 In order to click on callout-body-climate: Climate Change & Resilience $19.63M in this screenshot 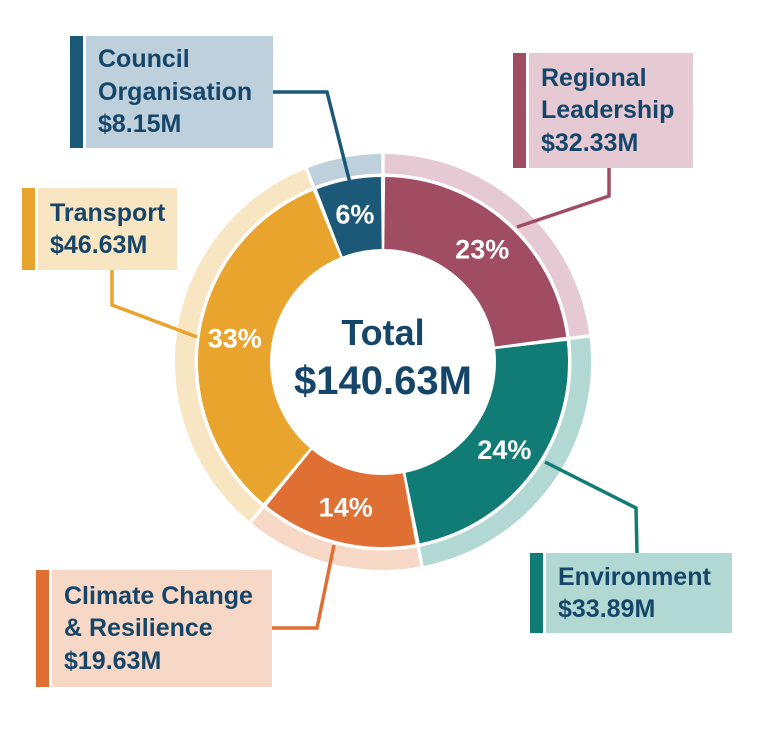, I will do `click(162, 628)`.